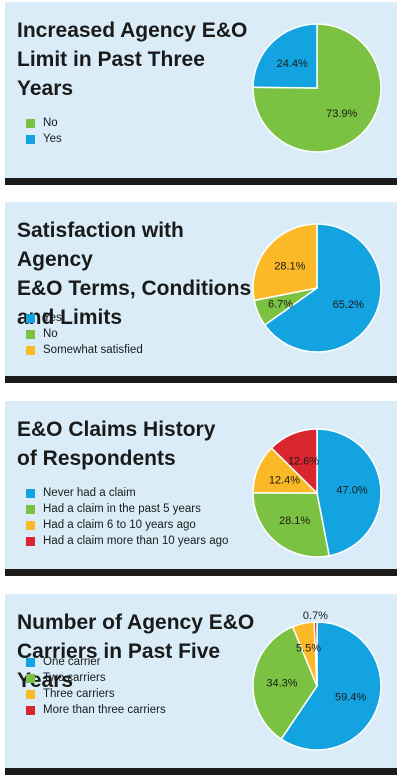  I want to click on title-line: Limit in Past Three, so click(111, 59).